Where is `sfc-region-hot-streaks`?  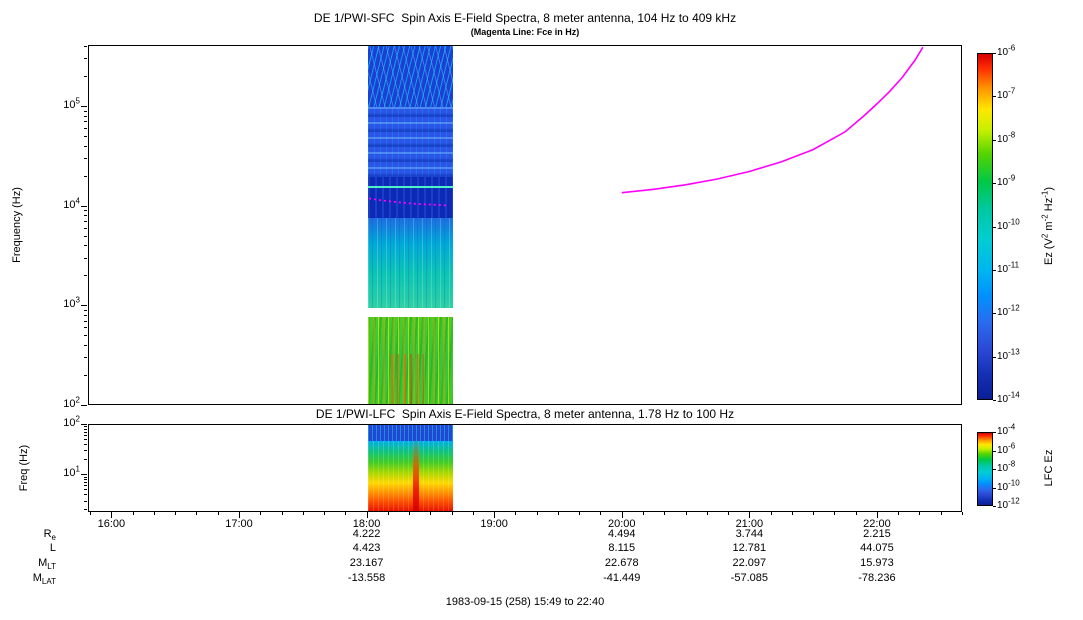
sfc-region-hot-streaks is located at coordinates (407, 378).